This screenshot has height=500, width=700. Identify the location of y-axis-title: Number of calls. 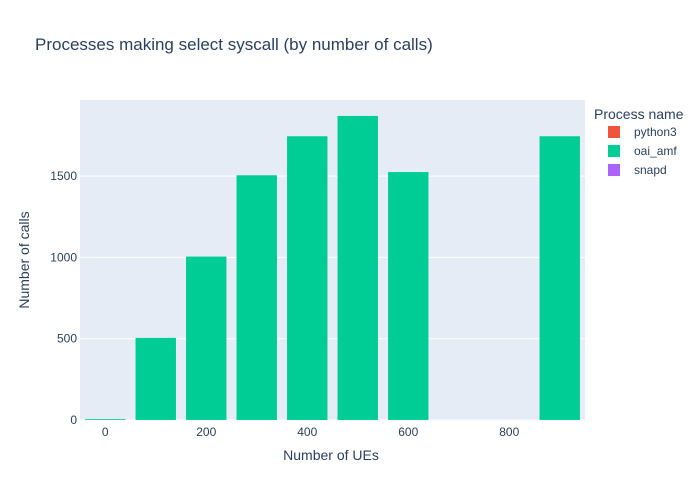
(24, 259).